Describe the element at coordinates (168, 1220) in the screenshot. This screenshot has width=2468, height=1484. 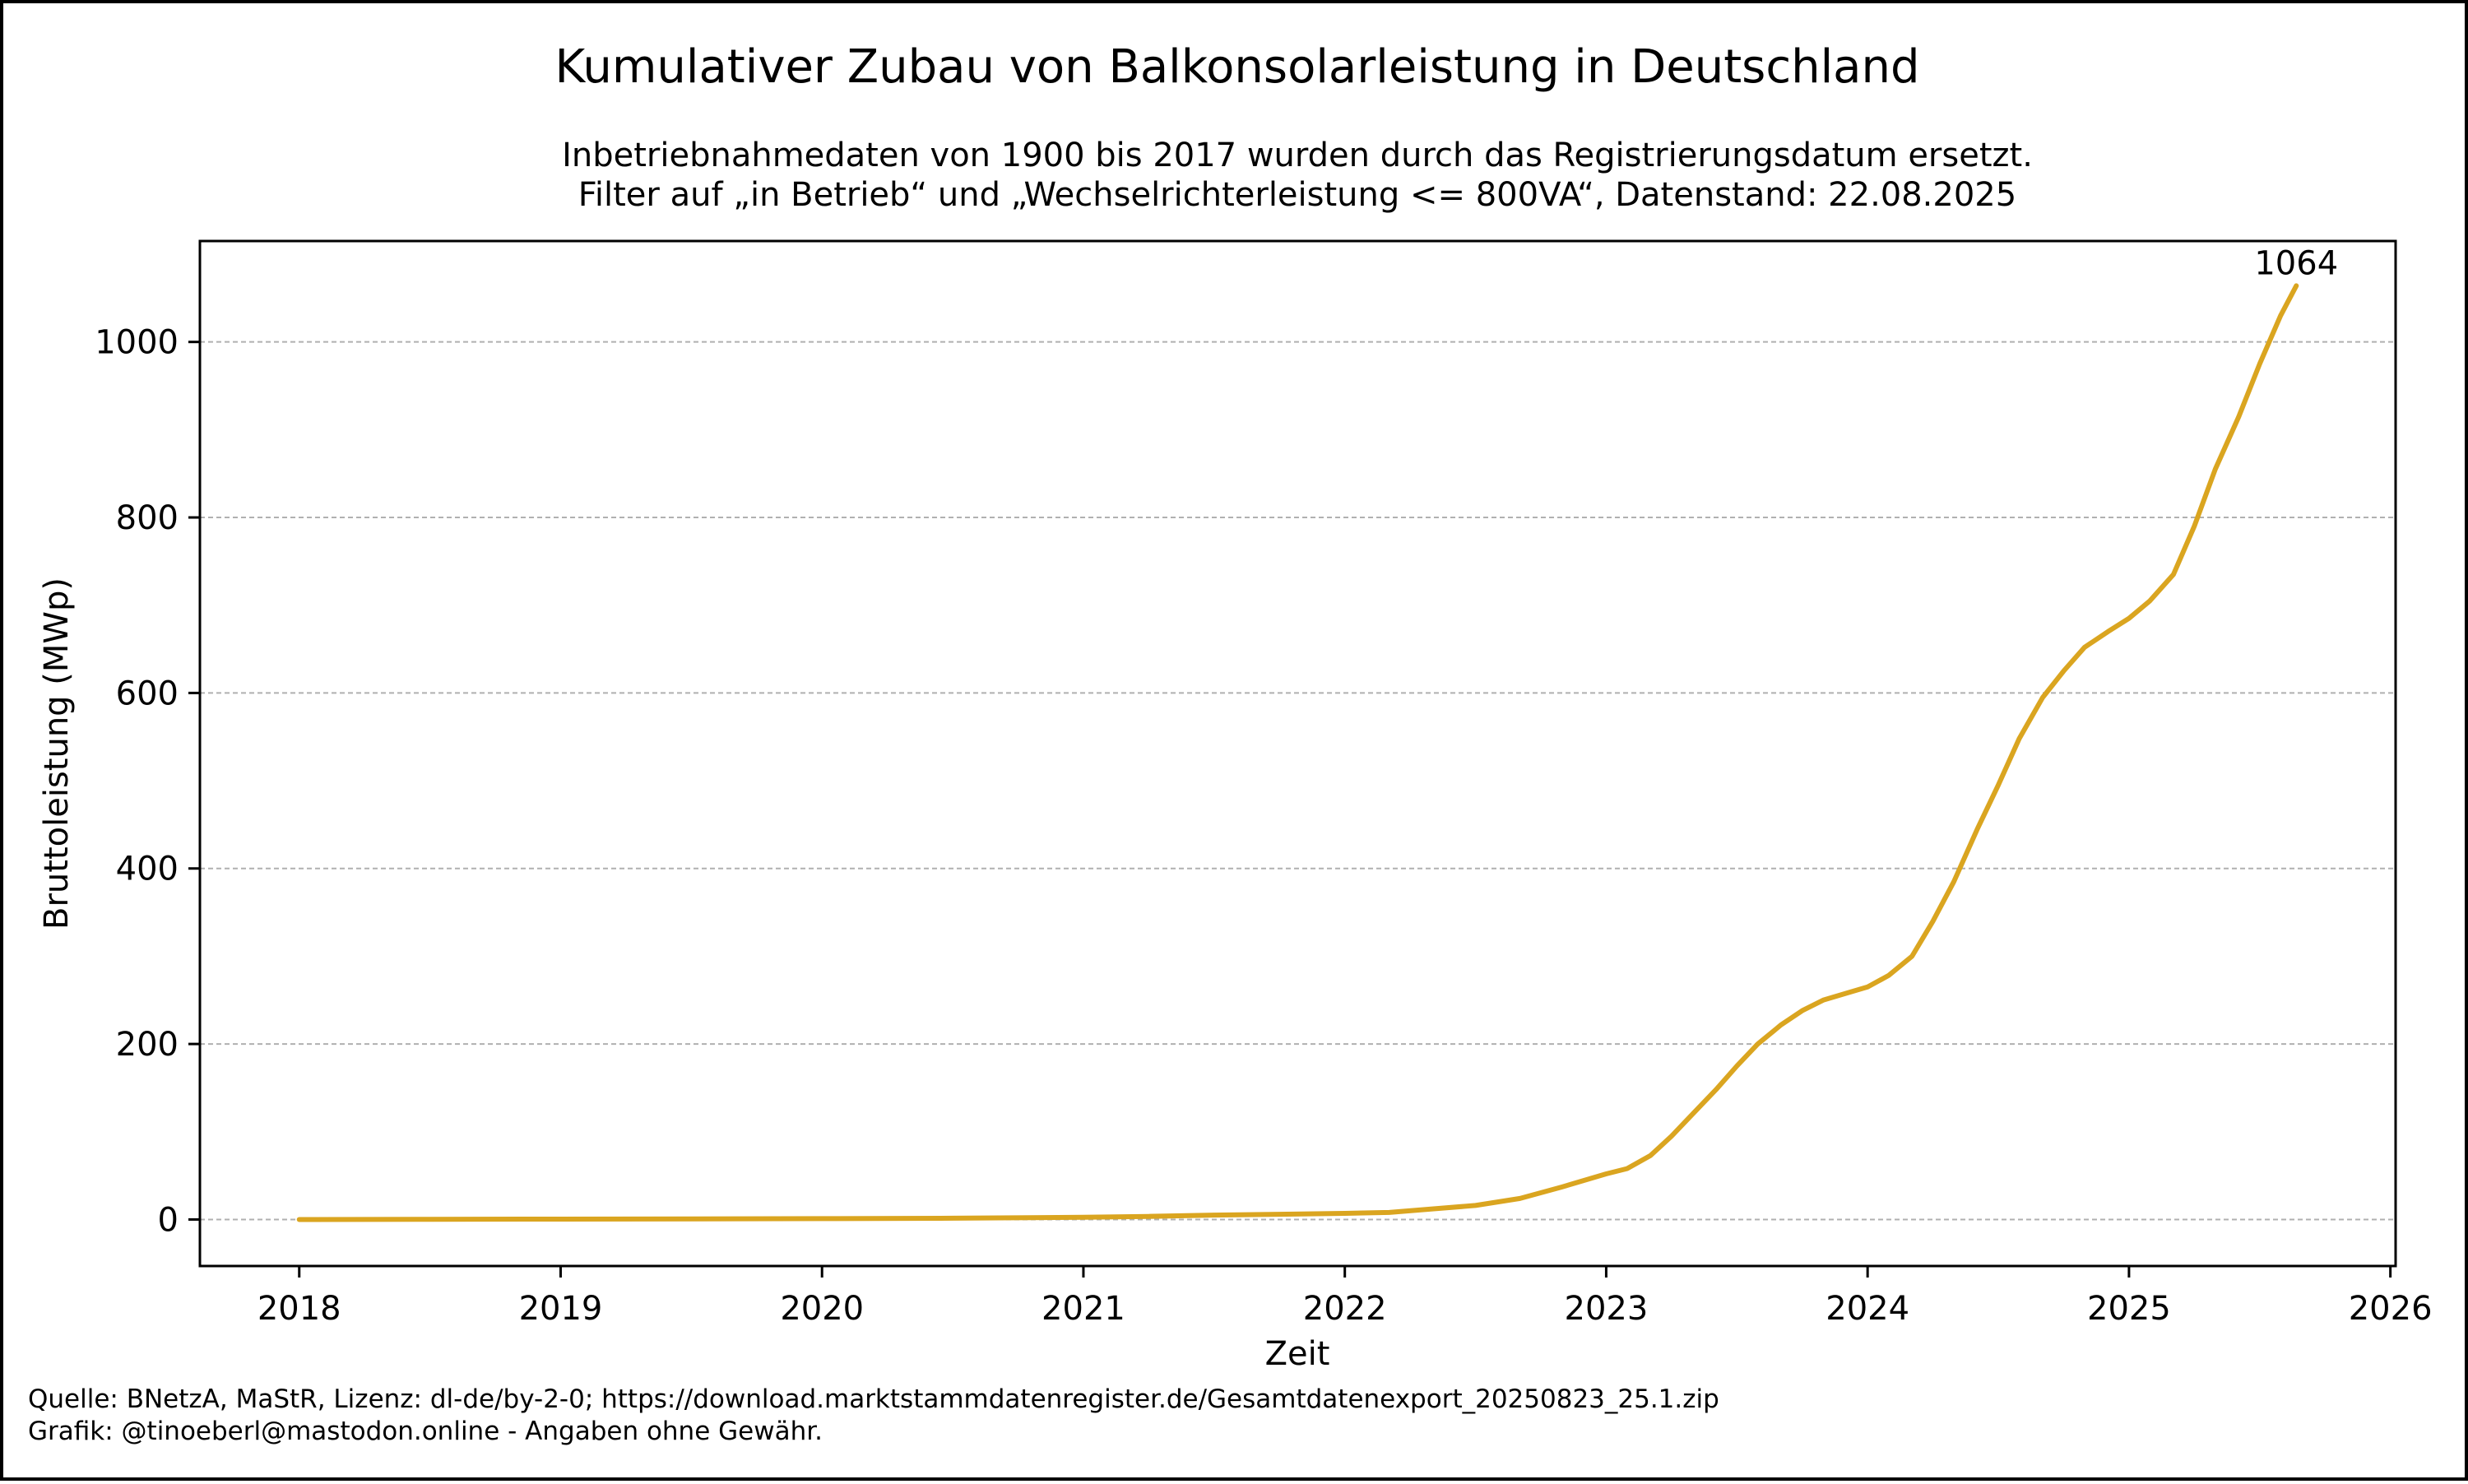
I see `y-tick-label-0: 0` at that location.